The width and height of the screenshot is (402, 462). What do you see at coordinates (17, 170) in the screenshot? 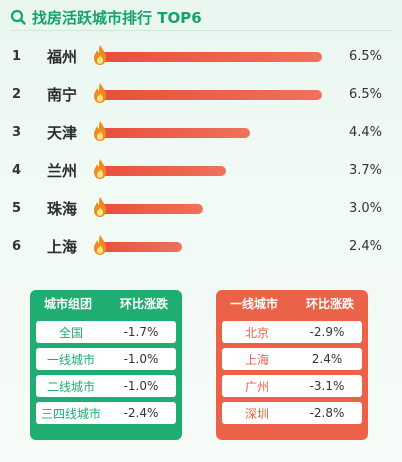
I see `rank-number: 4` at bounding box center [17, 170].